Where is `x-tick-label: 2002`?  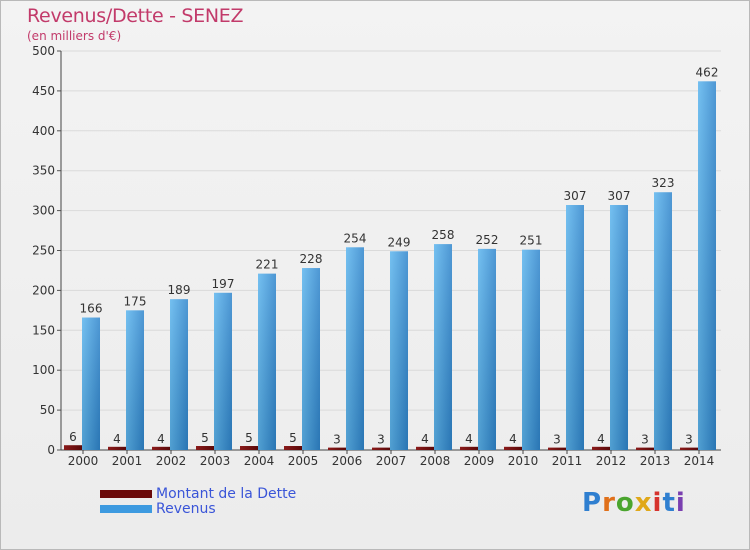 x-tick-label: 2002 is located at coordinates (171, 461).